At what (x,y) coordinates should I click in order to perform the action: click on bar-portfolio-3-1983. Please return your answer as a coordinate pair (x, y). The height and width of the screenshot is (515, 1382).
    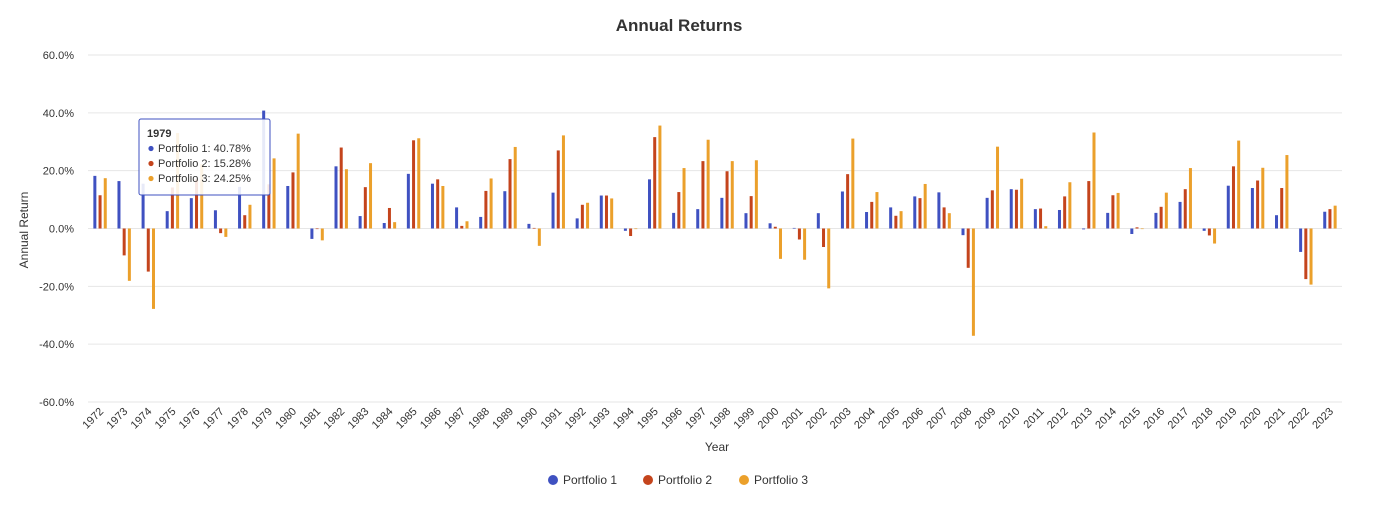
    Looking at the image, I should click on (371, 196).